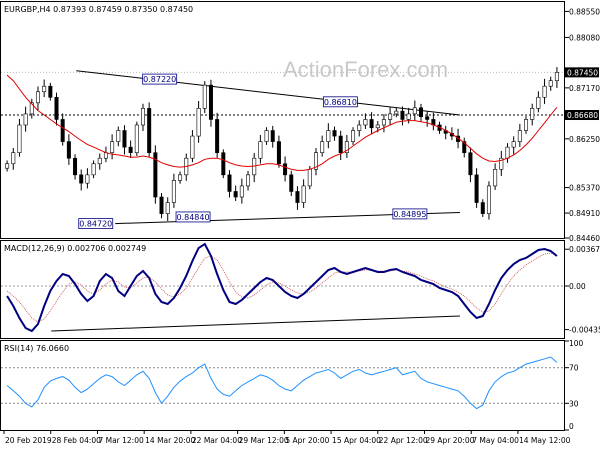 This screenshot has height=450, width=600. I want to click on annotation-label: 0.84895, so click(409, 214).